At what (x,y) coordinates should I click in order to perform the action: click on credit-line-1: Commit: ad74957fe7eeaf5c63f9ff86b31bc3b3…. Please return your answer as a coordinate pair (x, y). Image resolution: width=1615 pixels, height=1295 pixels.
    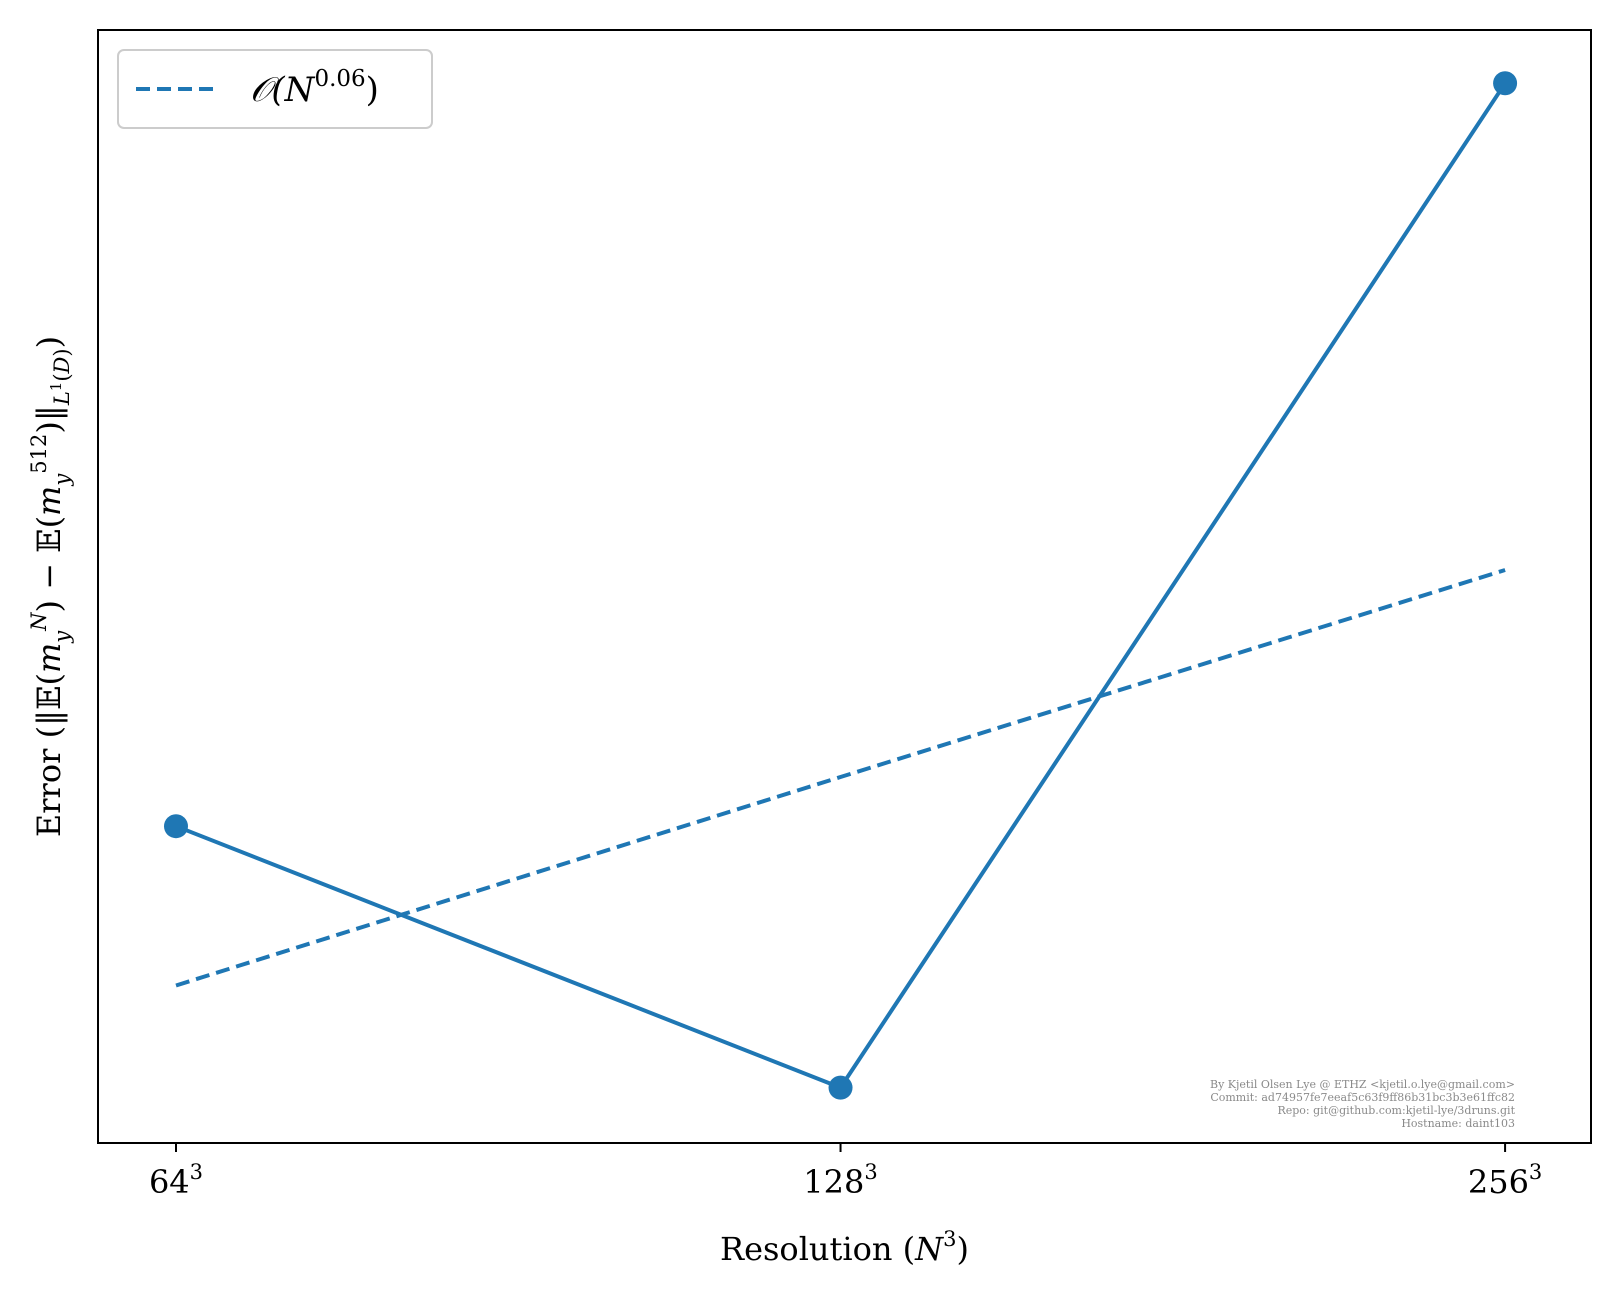
    Looking at the image, I should click on (1362, 1097).